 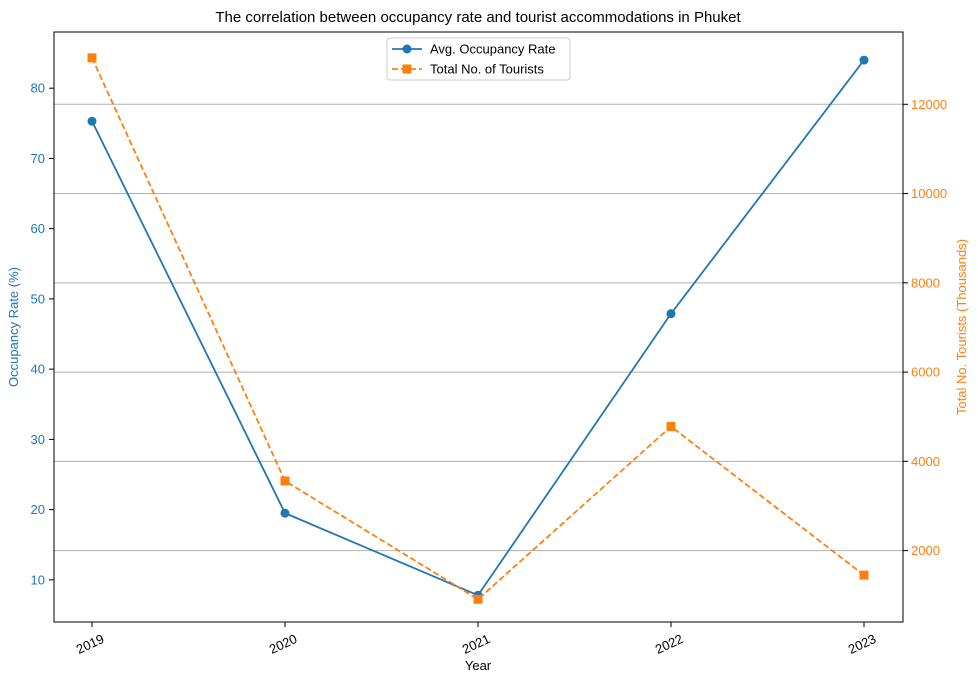 What do you see at coordinates (925, 327) in the screenshot?
I see `right-axis: 2000 4000 6000 8000 10000 12000` at bounding box center [925, 327].